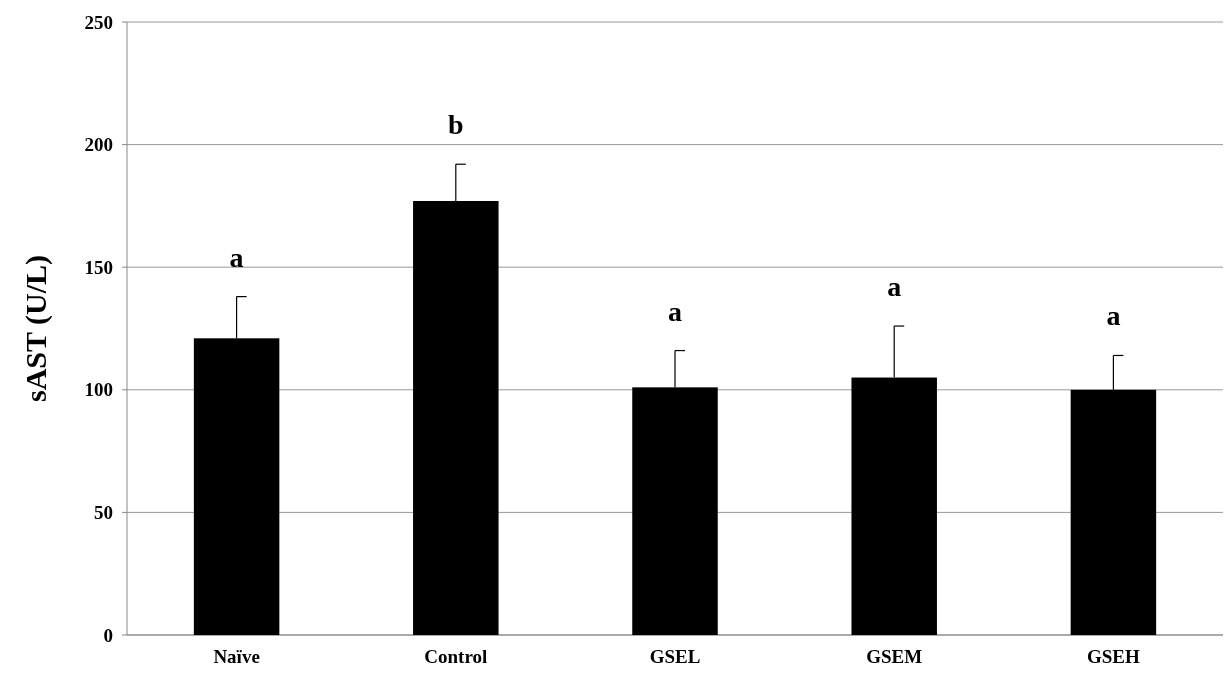 This screenshot has height=680, width=1231. Describe the element at coordinates (98, 390) in the screenshot. I see `y-tick-label: 100` at that location.